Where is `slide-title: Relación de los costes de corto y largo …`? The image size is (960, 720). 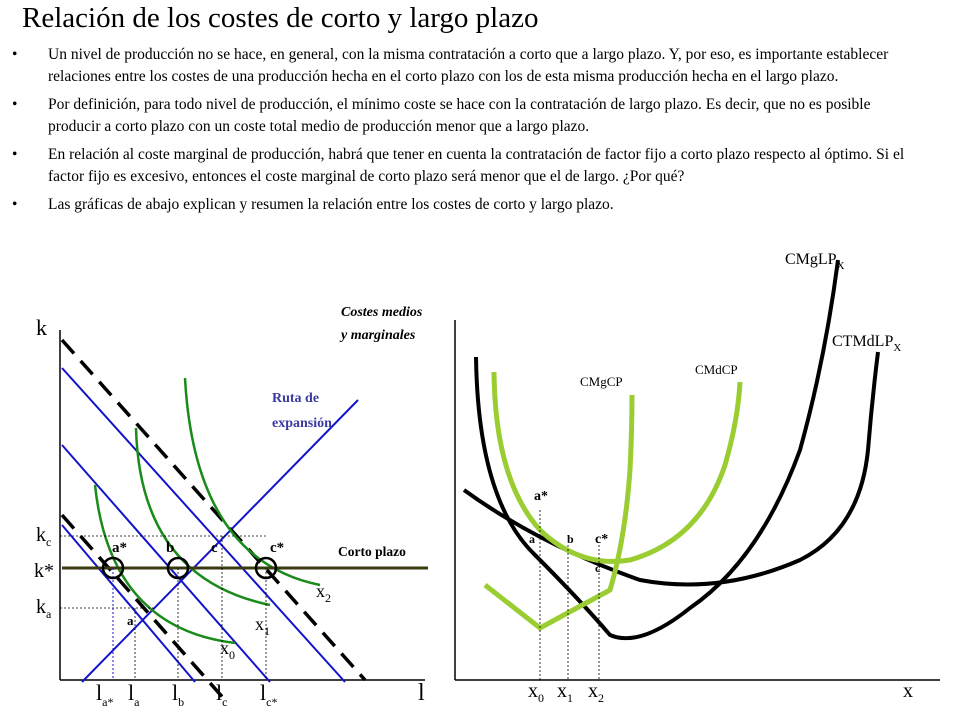 slide-title: Relación de los costes de corto y largo … is located at coordinates (280, 18).